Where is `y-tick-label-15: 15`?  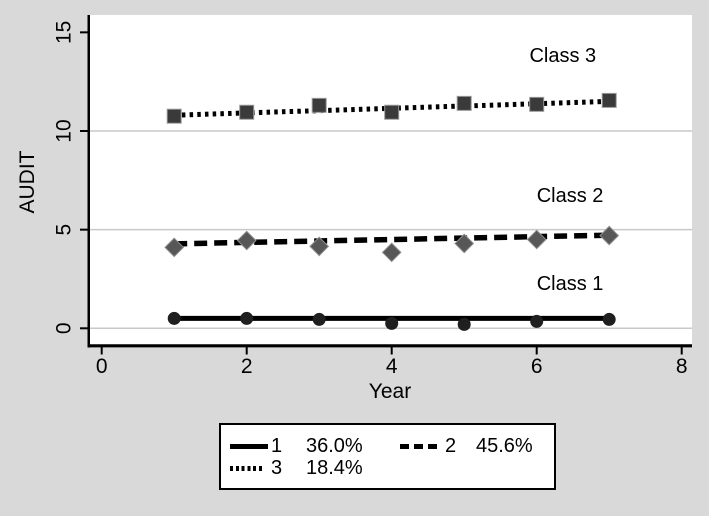
y-tick-label-15: 15 is located at coordinates (64, 32).